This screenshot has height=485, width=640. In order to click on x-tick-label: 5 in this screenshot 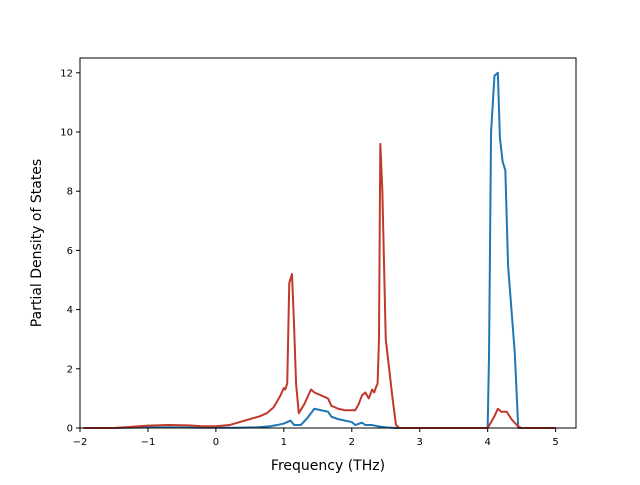, I will do `click(555, 442)`.